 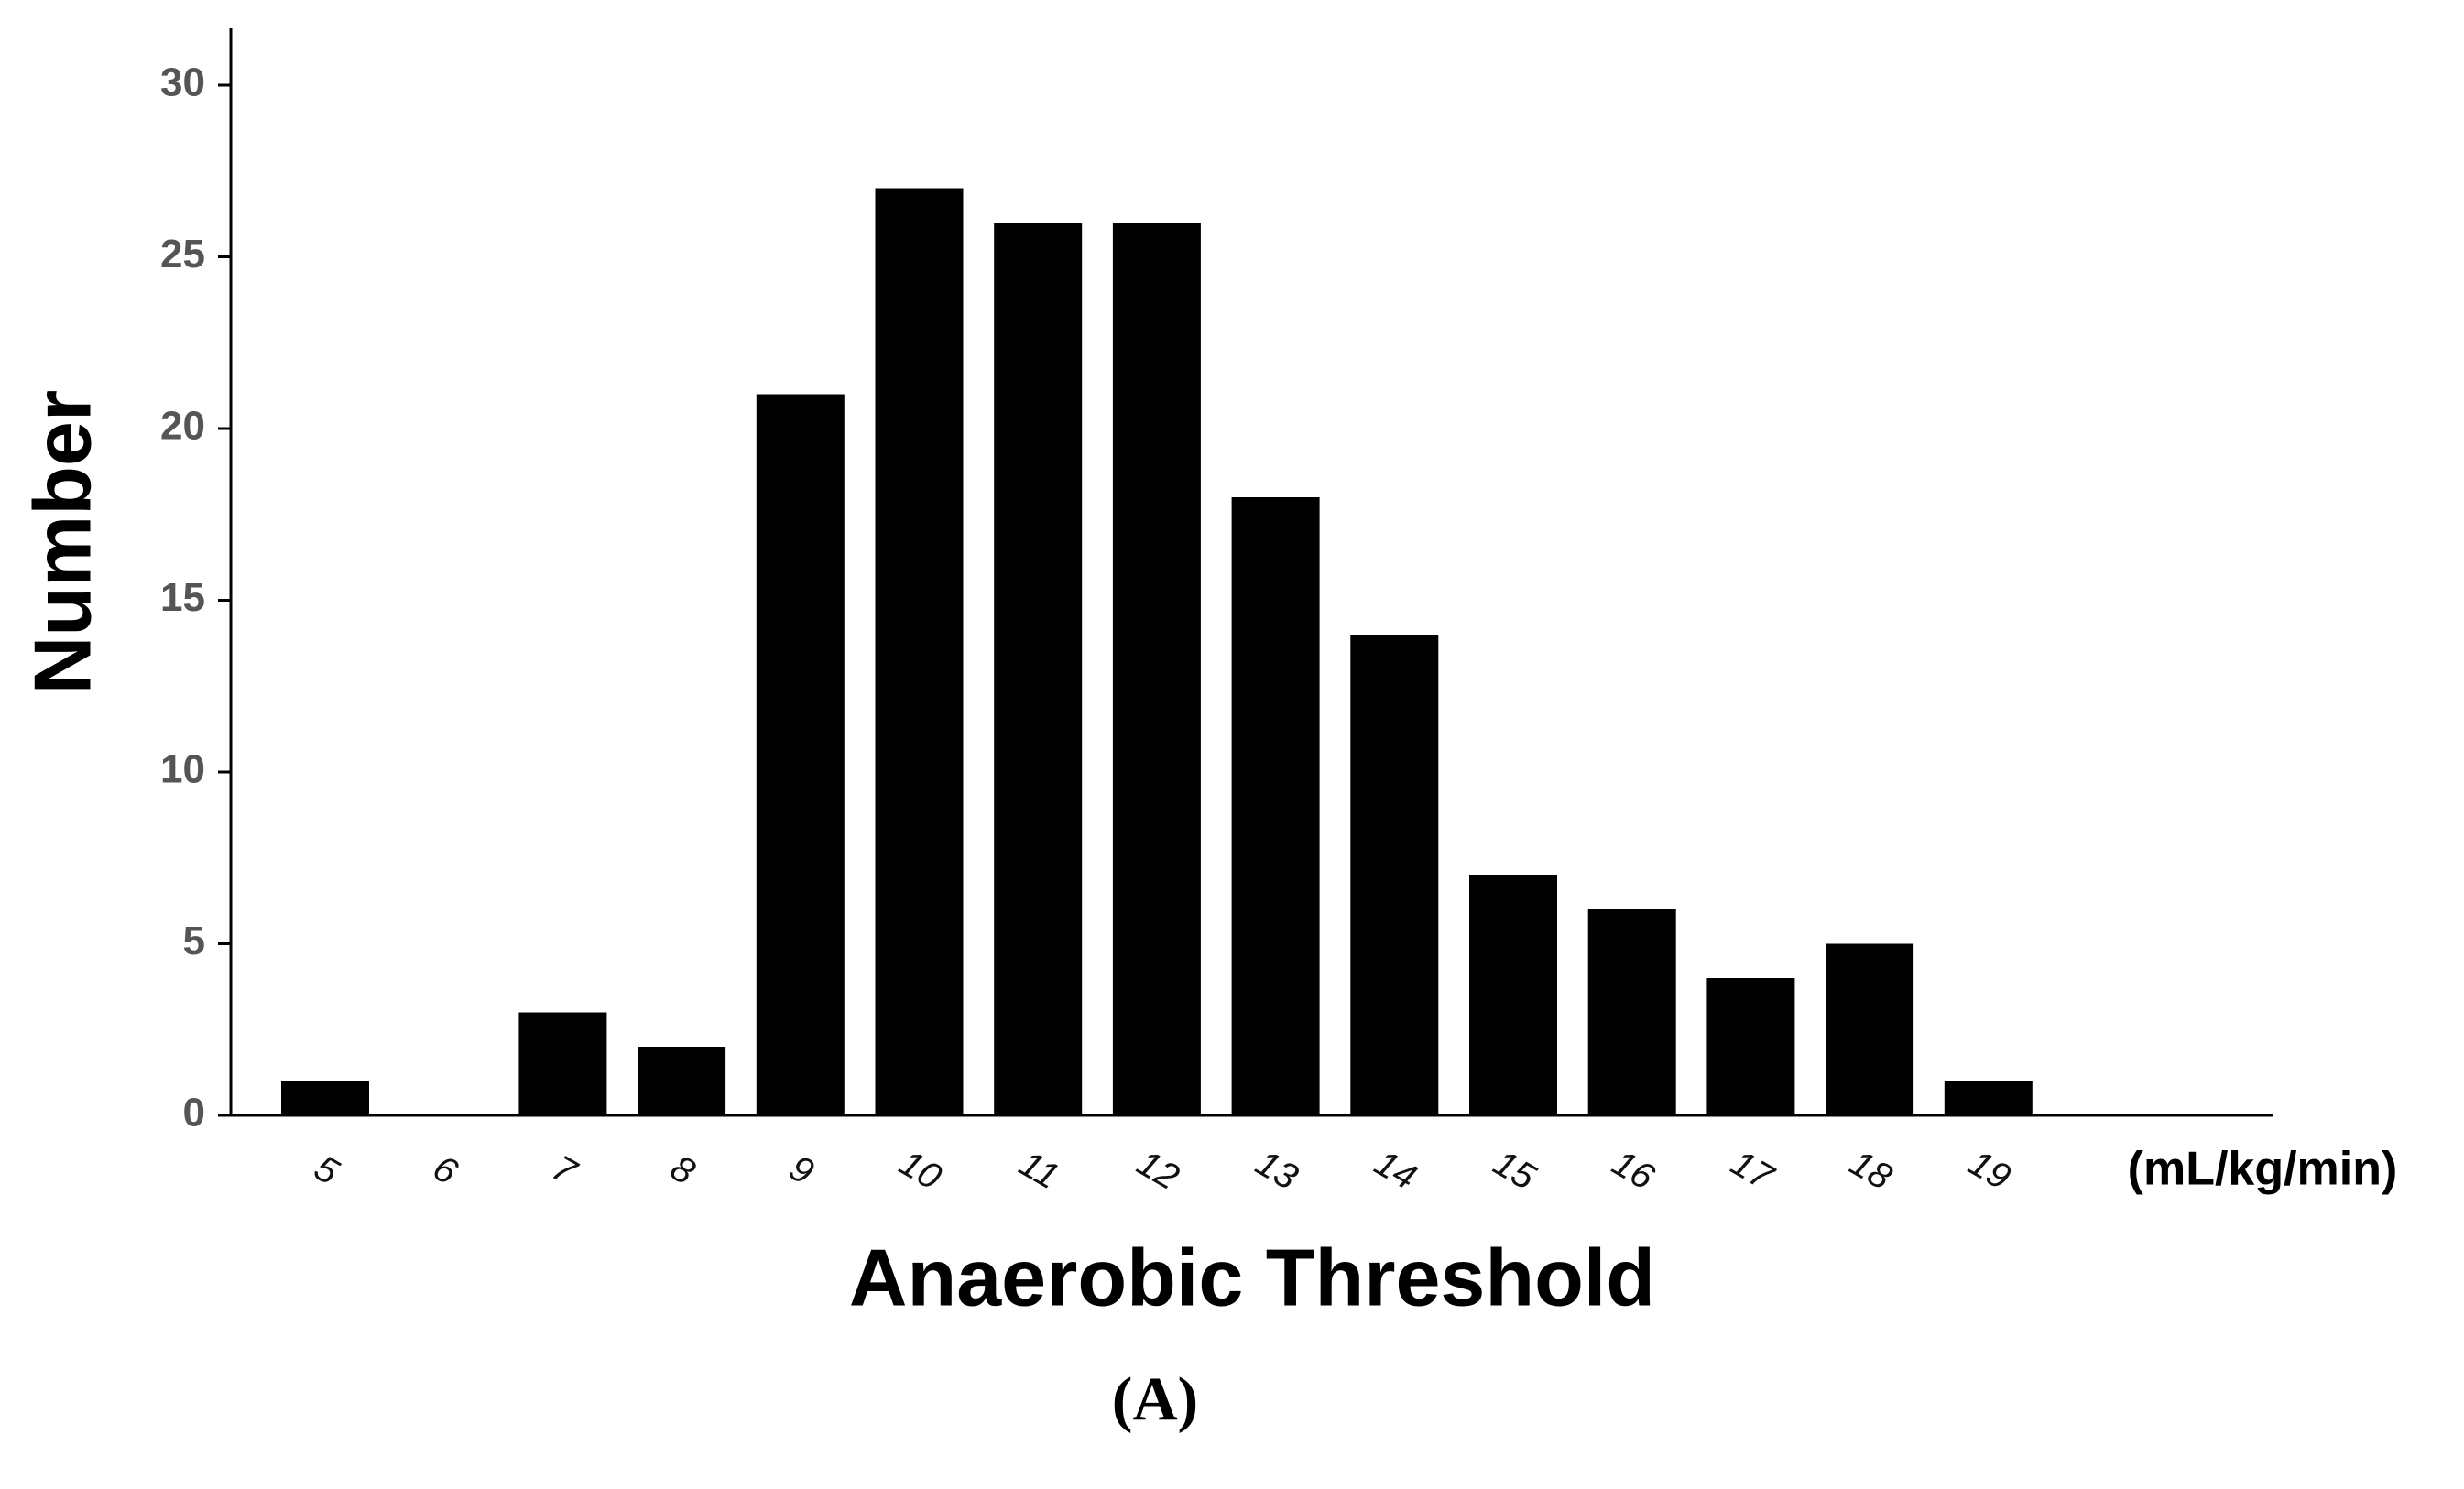 I want to click on y-tick-label: 15, so click(x=182, y=597).